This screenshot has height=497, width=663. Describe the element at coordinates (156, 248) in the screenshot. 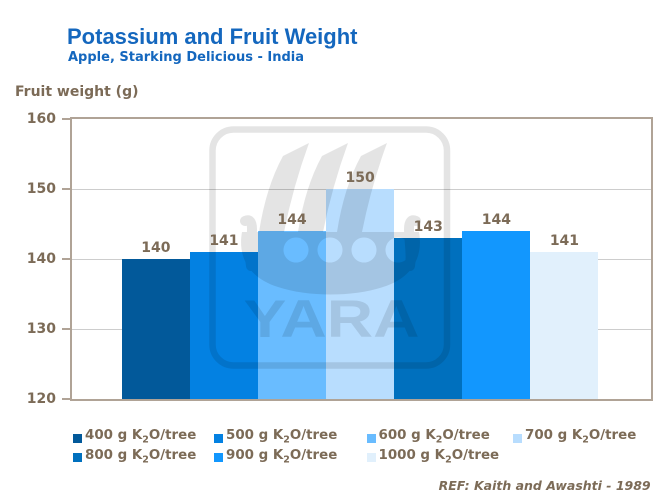

I see `bar-value-label: 140` at that location.